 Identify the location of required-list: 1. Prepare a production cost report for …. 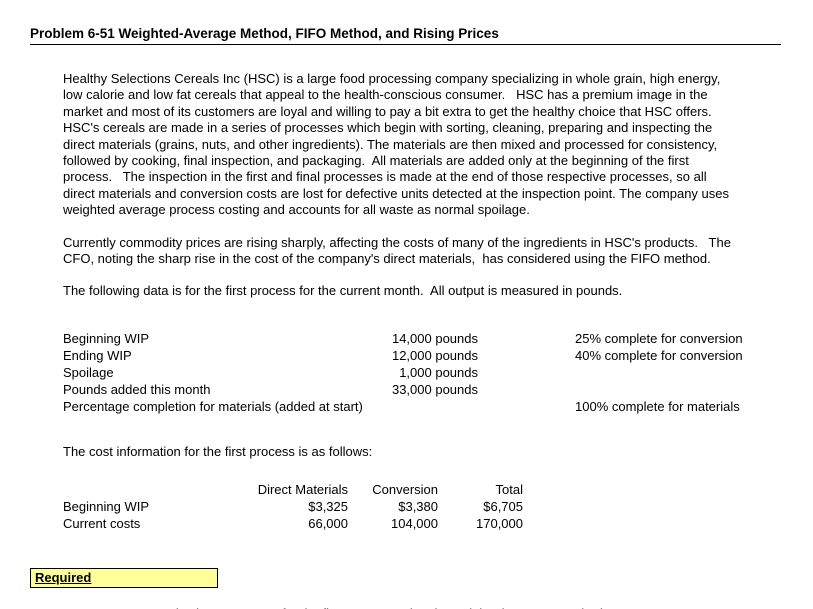
(422, 607).